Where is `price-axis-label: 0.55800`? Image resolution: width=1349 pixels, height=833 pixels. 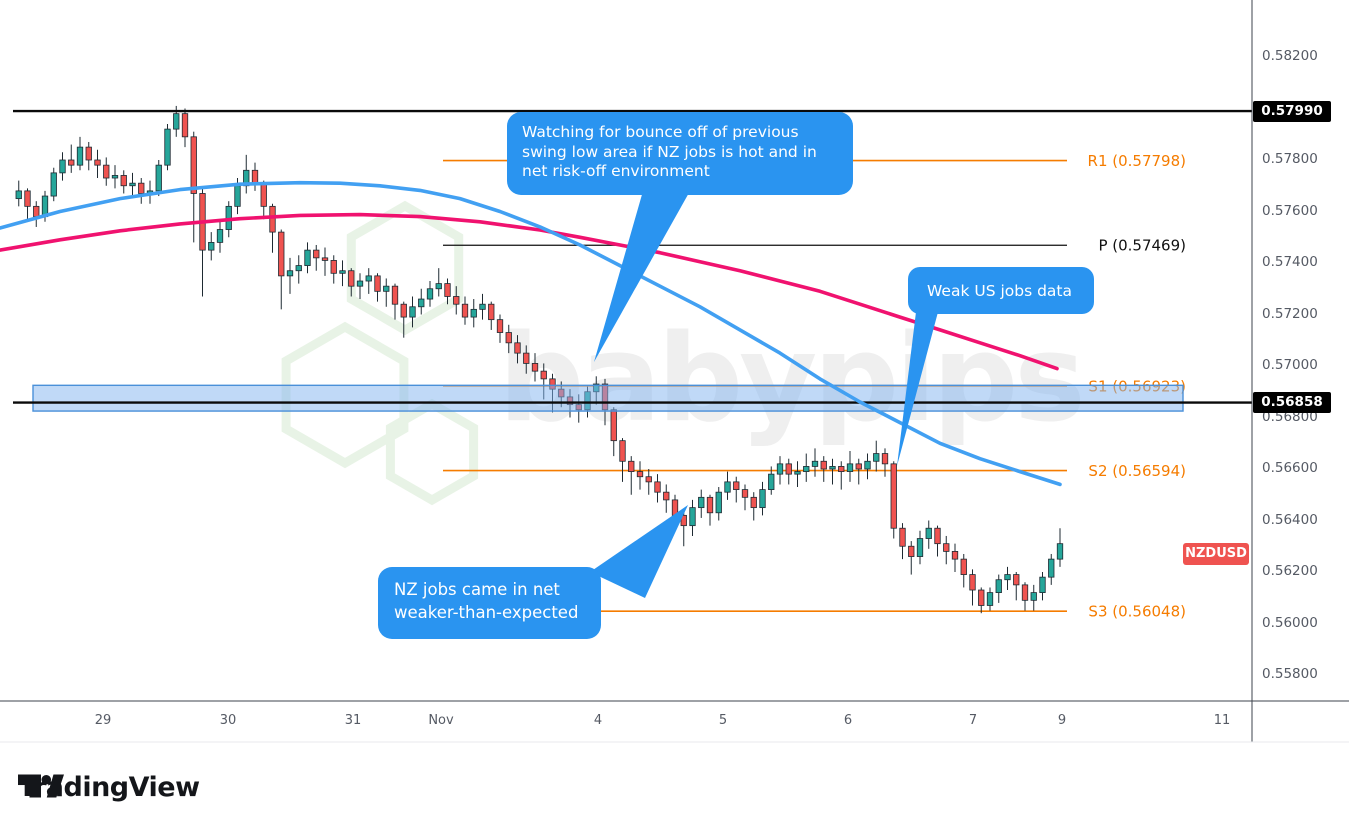 price-axis-label: 0.55800 is located at coordinates (1290, 674).